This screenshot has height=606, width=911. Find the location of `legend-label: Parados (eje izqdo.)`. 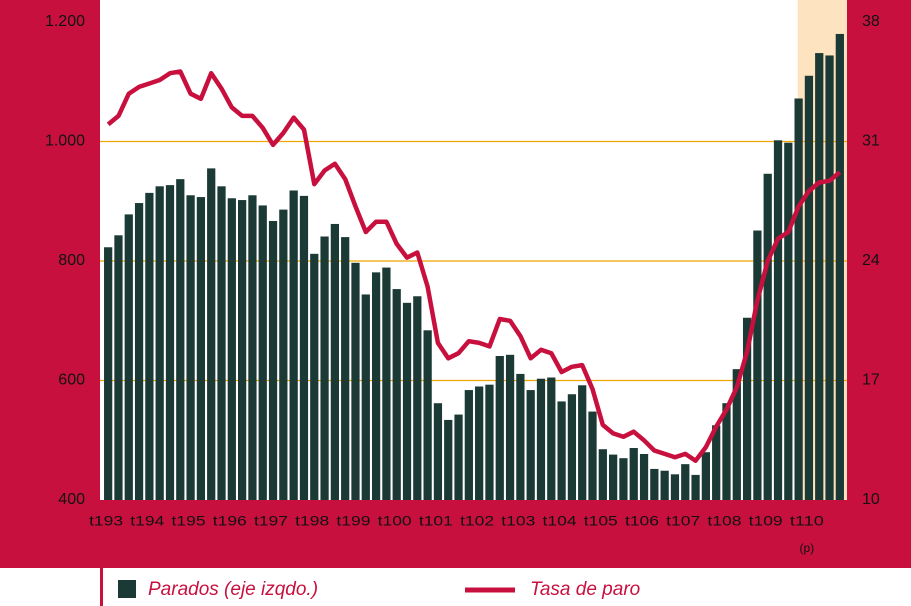

legend-label: Parados (eje izqdo.) is located at coordinates (233, 589).